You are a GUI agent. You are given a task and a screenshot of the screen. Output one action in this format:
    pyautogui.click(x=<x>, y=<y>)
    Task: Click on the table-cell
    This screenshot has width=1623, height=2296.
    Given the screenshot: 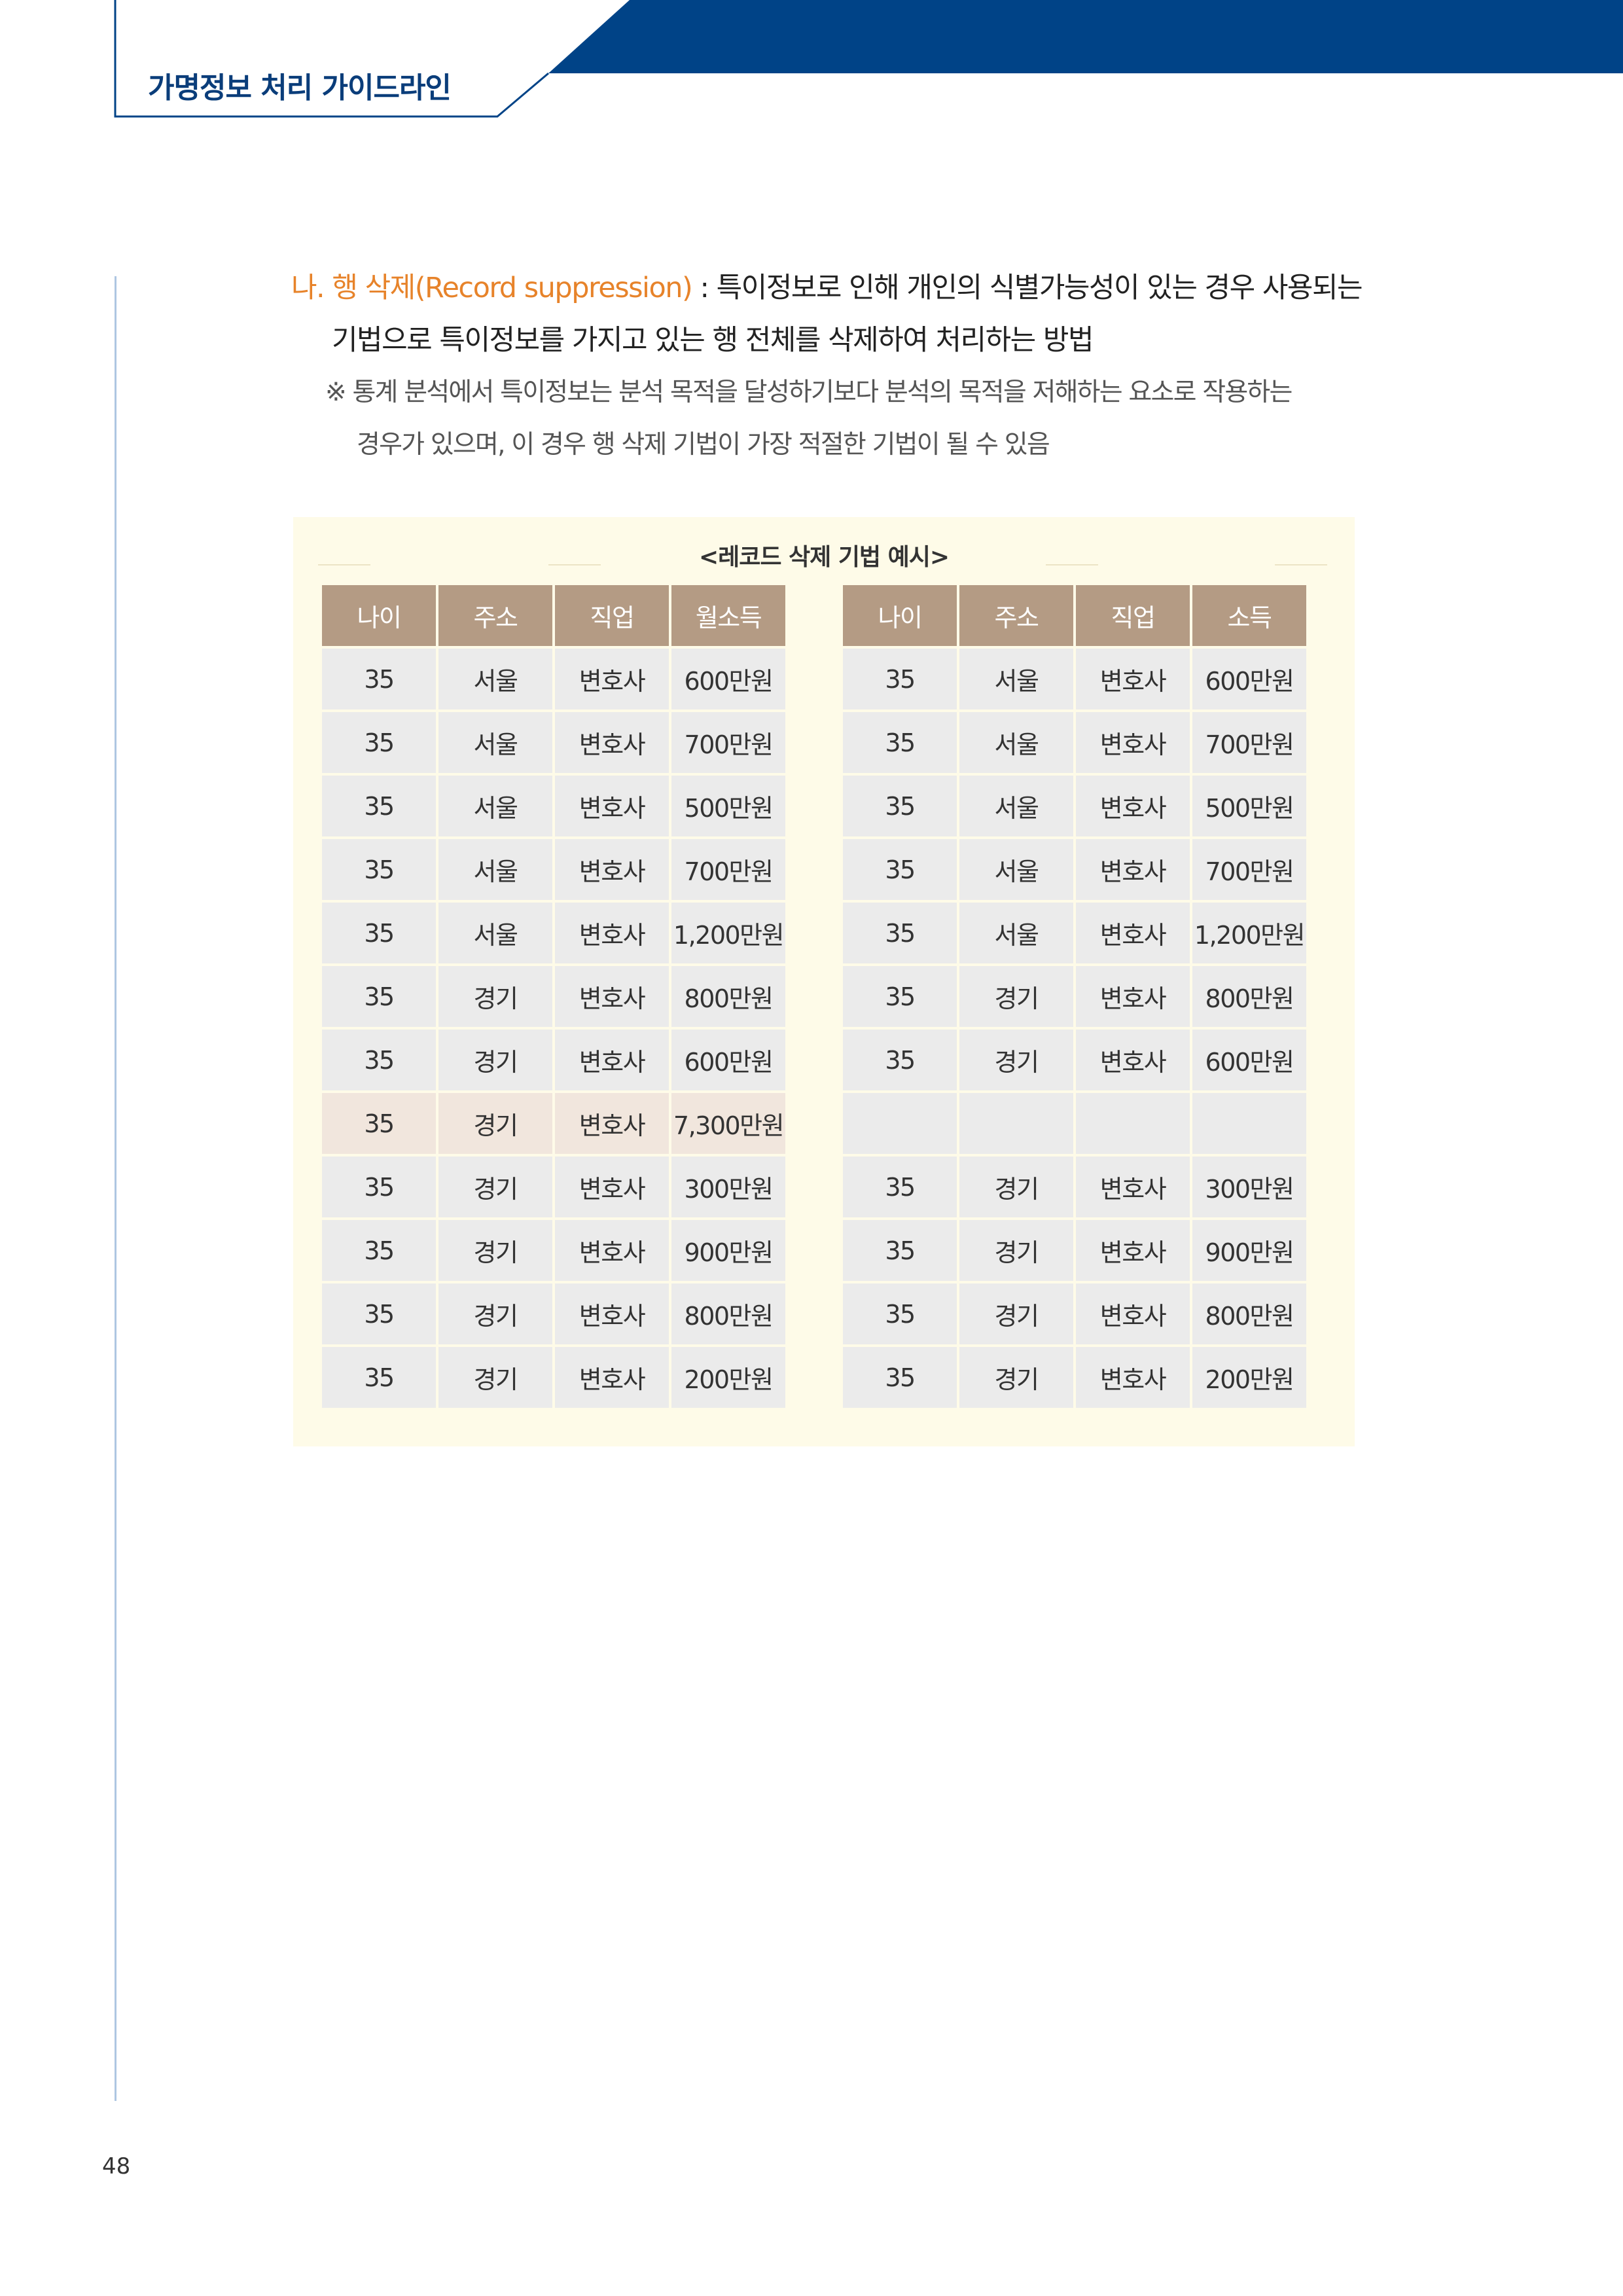 What is the action you would take?
    pyautogui.click(x=900, y=1123)
    